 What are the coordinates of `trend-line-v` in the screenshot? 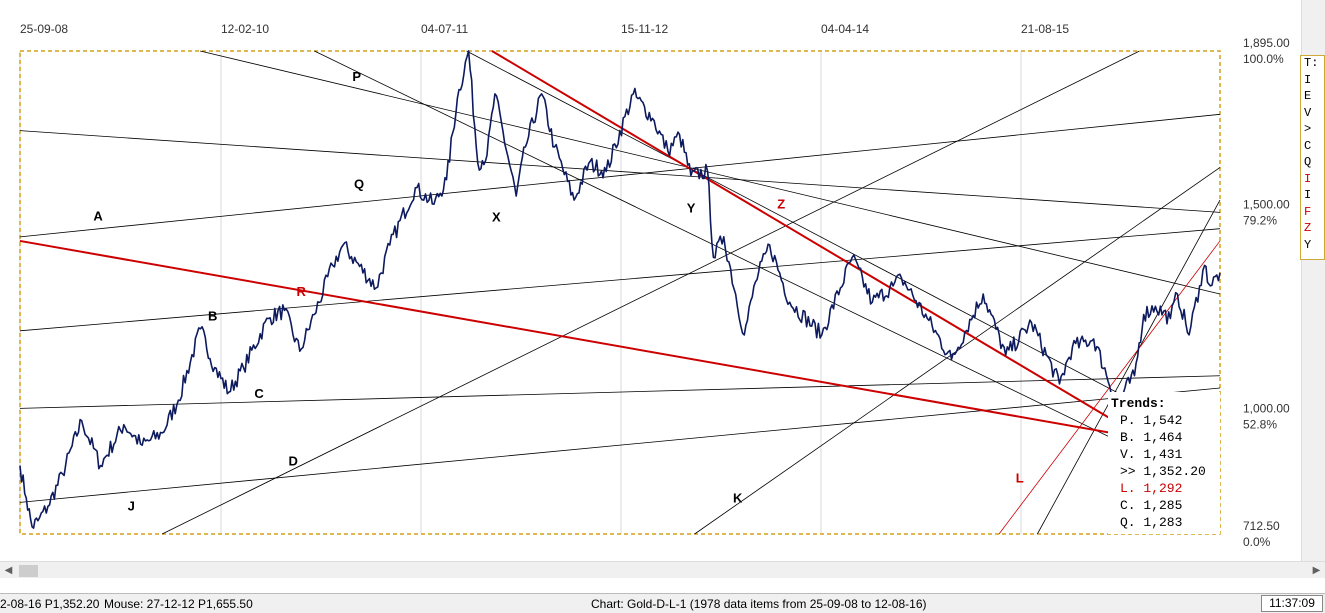 It's located at (1129, 367).